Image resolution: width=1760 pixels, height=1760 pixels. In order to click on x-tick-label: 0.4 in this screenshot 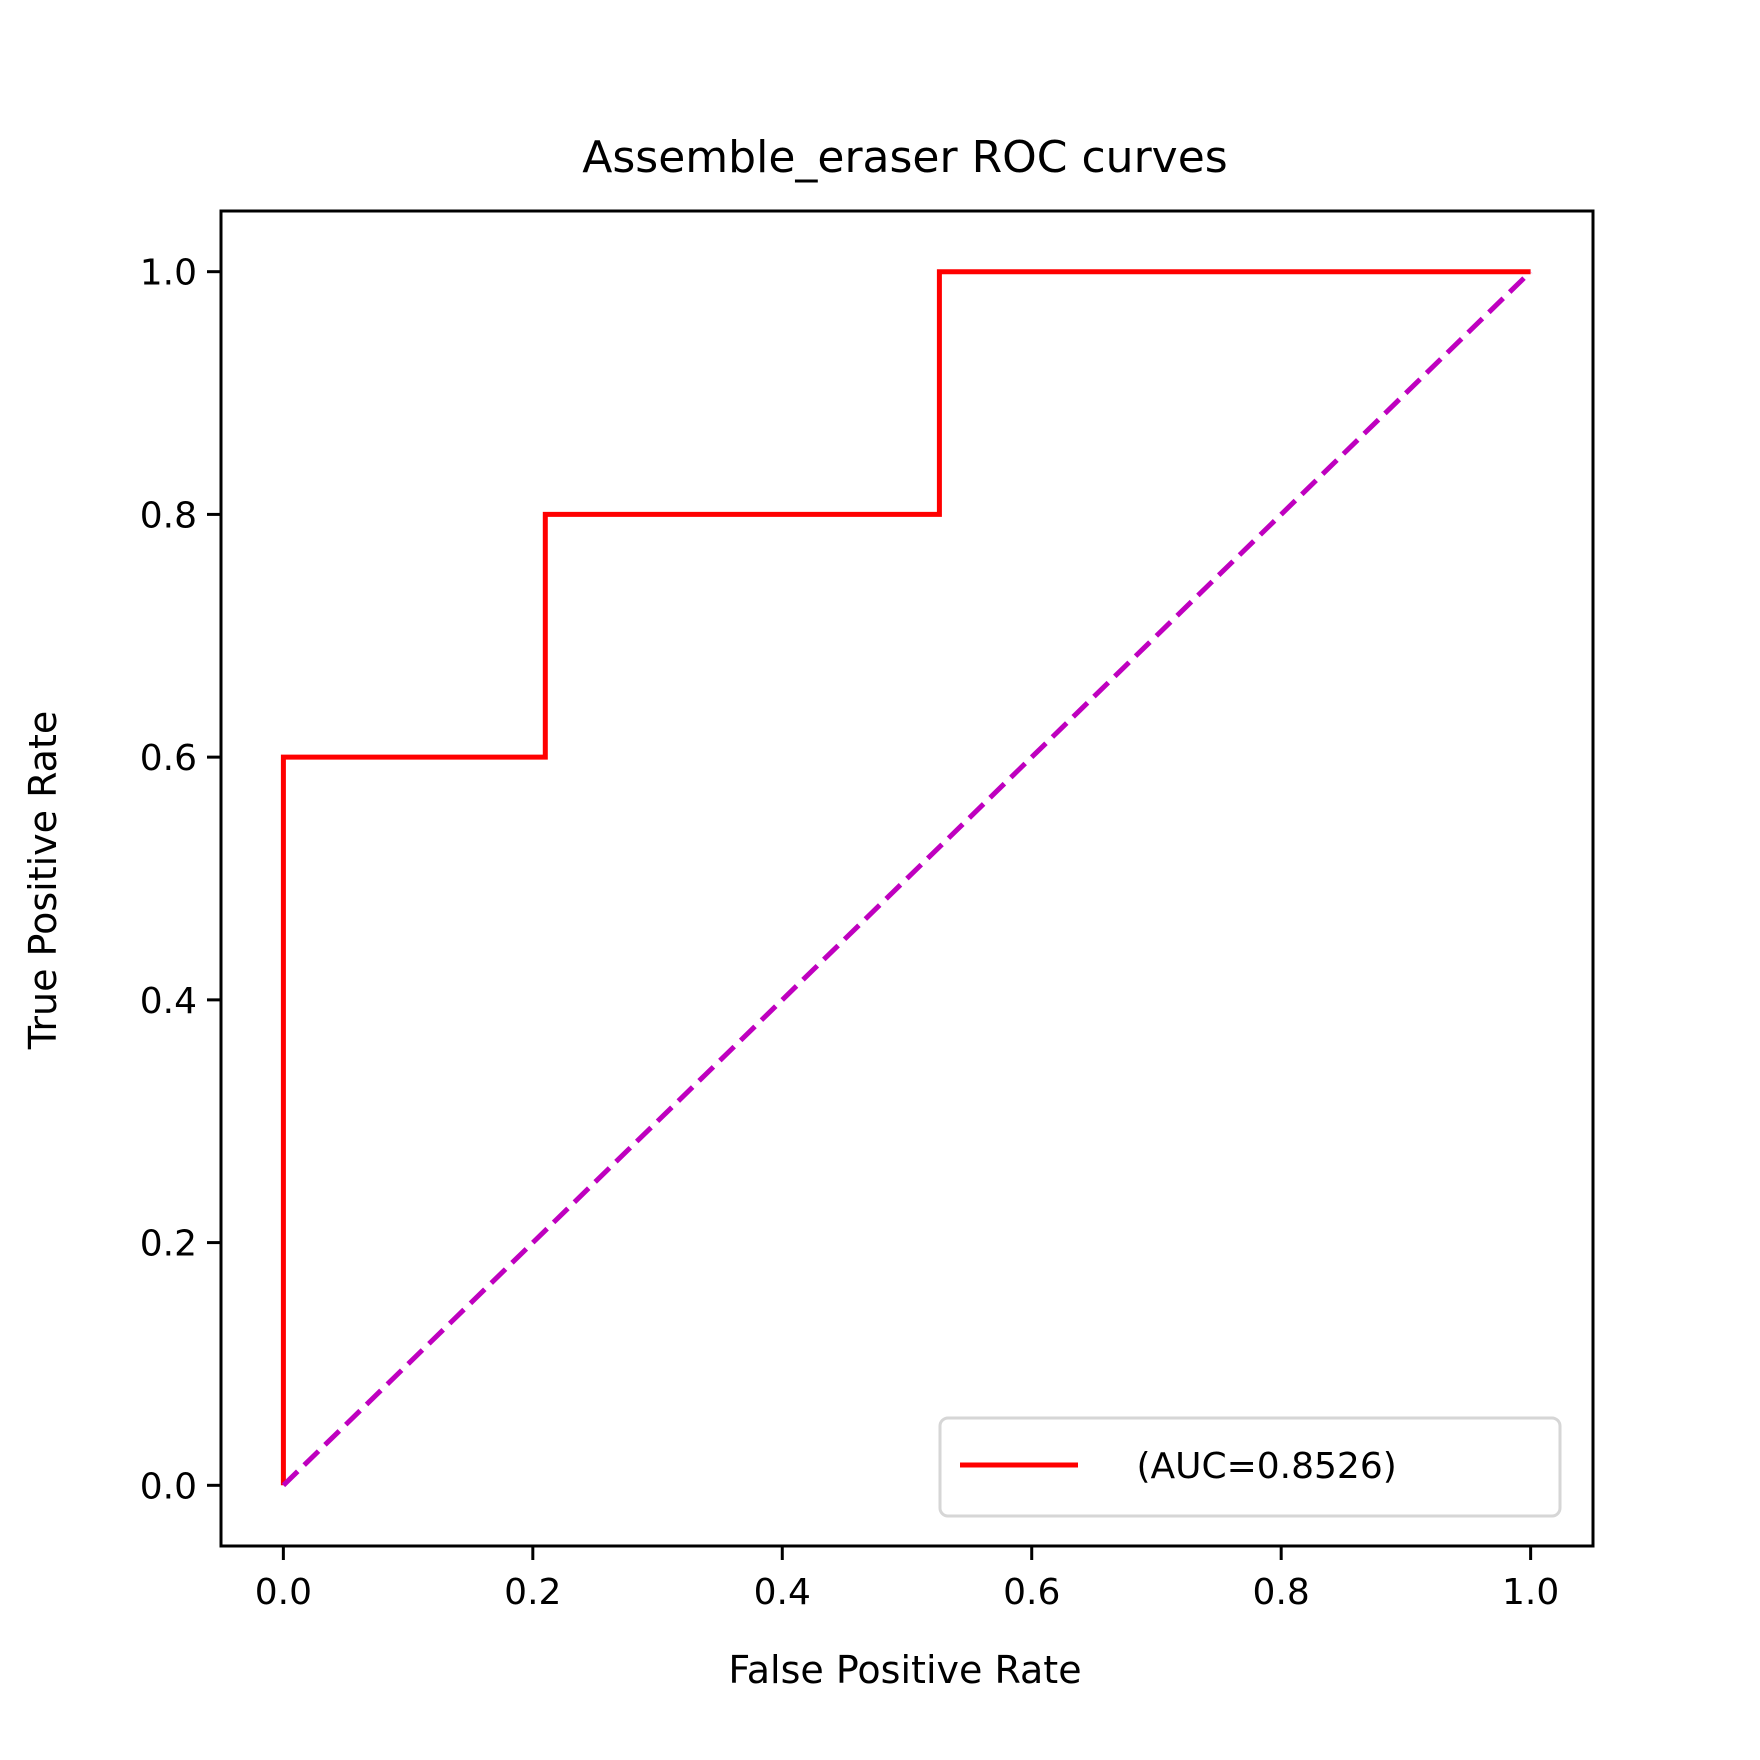, I will do `click(782, 1592)`.